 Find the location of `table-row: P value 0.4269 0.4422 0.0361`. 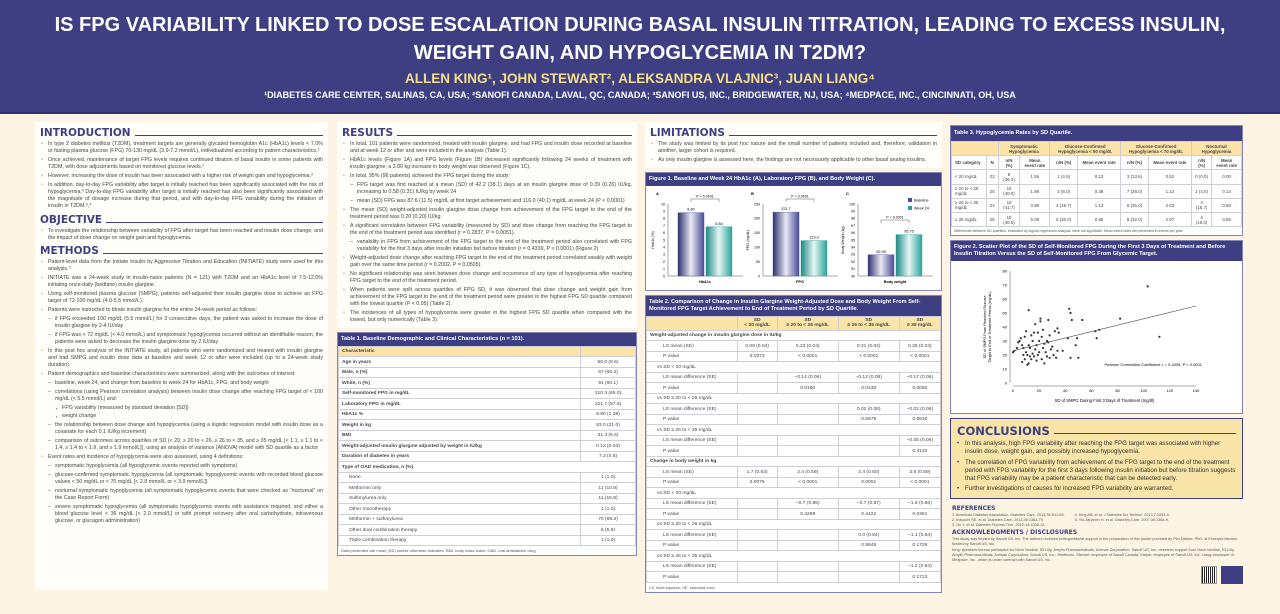

table-row: P value 0.4269 0.4422 0.0361 is located at coordinates (794, 514).